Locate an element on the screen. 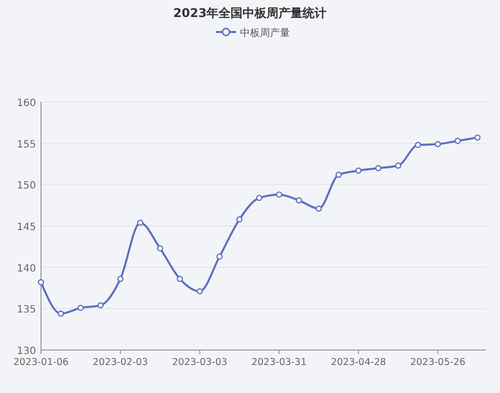  x-tick-label: 2023-04-28 is located at coordinates (358, 362).